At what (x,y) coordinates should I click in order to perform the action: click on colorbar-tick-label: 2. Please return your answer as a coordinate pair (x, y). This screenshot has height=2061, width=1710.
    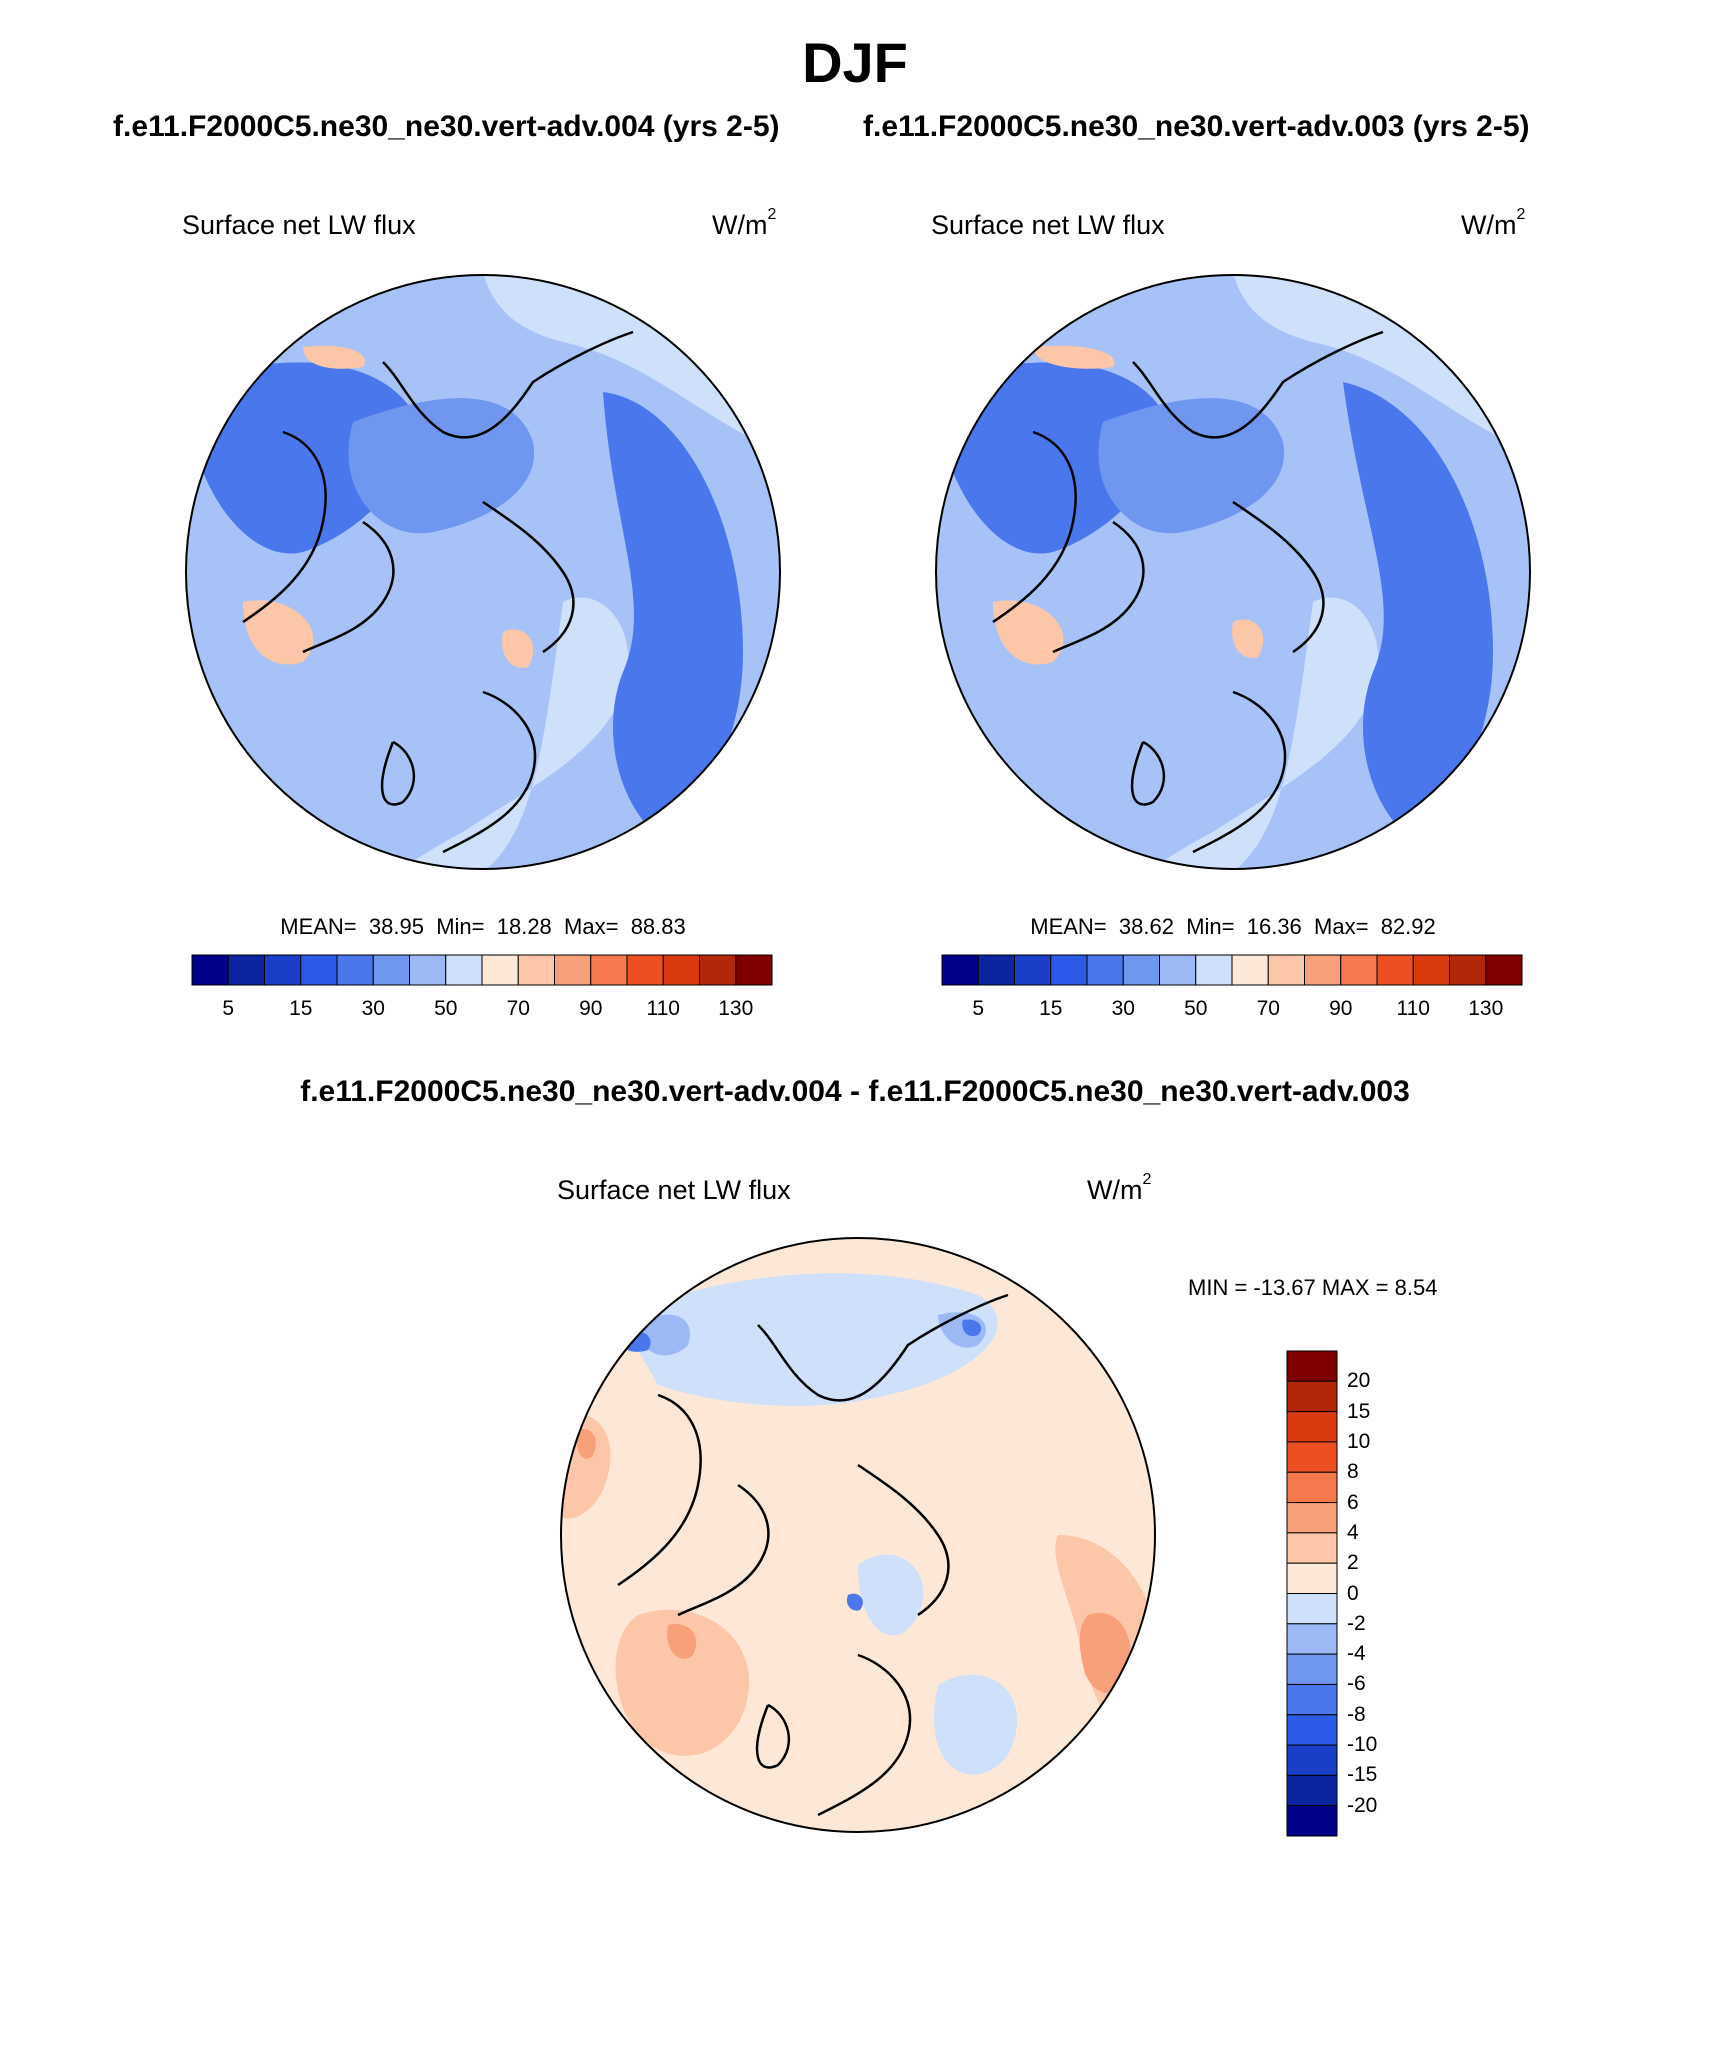
    Looking at the image, I should click on (1353, 1563).